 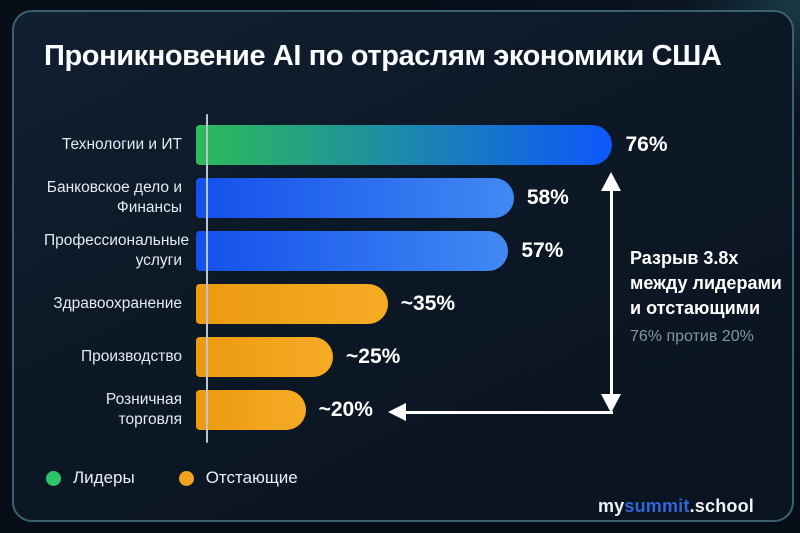 What do you see at coordinates (428, 303) in the screenshot?
I see `value-label: ~35%` at bounding box center [428, 303].